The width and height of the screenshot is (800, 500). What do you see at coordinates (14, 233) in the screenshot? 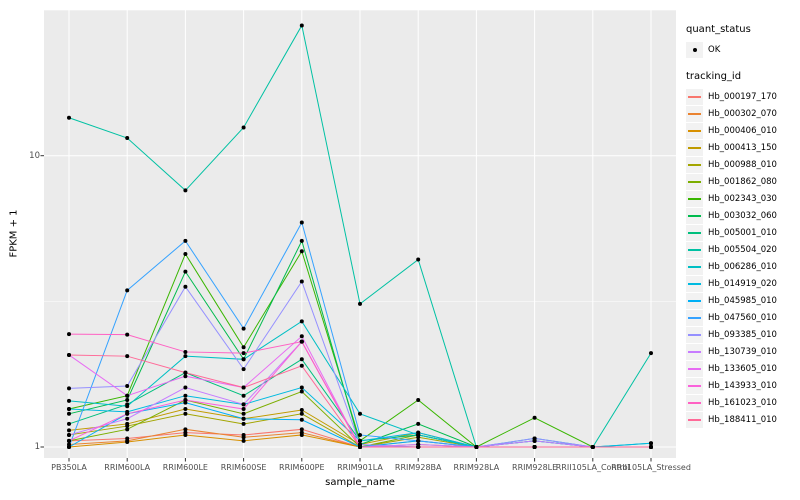
I see `y-axis-title: FPKM + 1` at bounding box center [14, 233].